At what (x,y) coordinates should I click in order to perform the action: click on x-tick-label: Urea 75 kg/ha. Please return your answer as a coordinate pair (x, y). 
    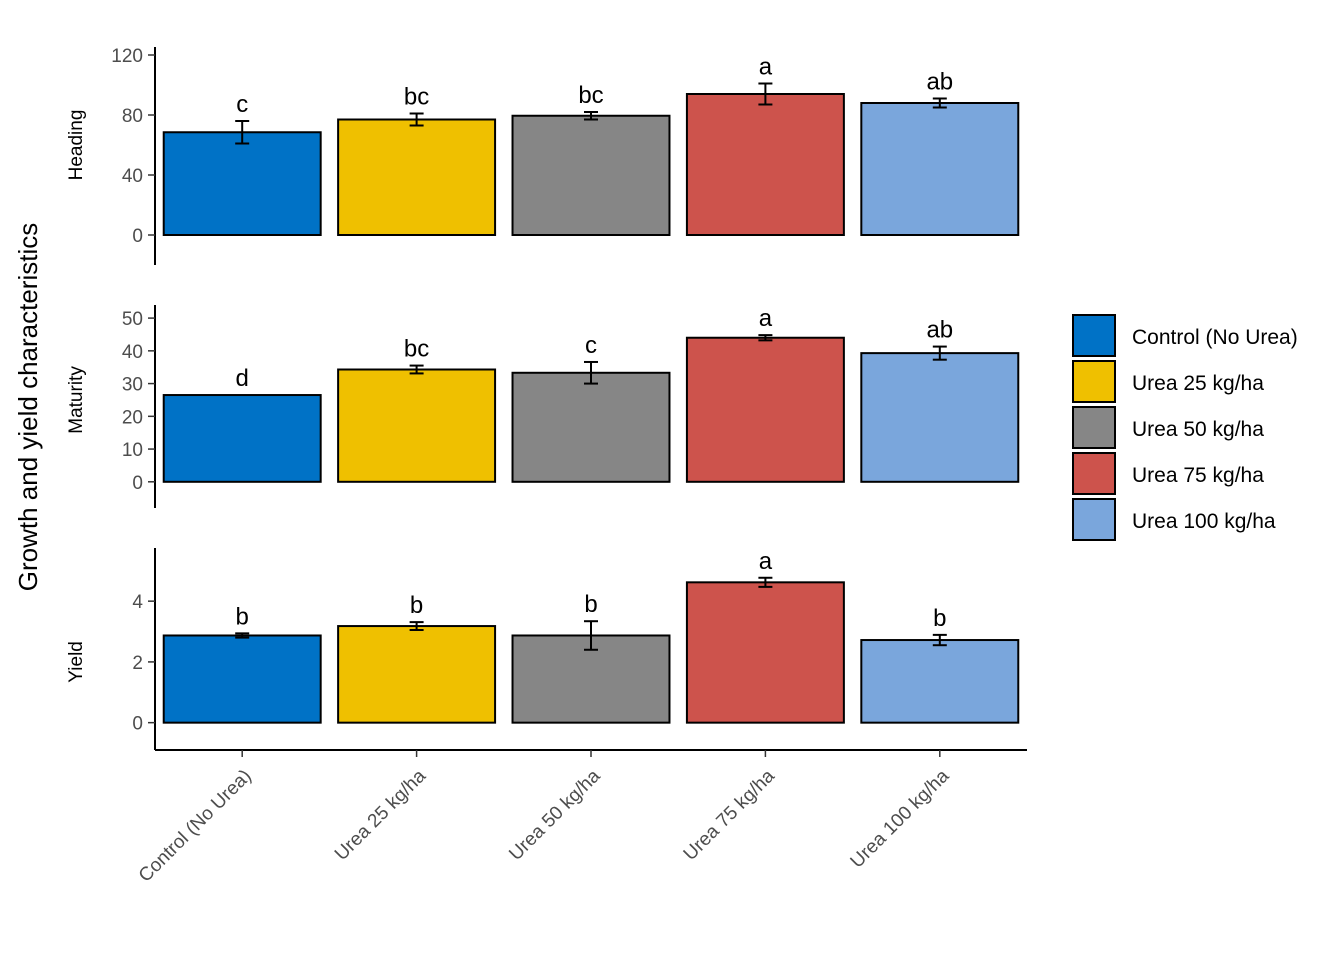
    Looking at the image, I should click on (730, 815).